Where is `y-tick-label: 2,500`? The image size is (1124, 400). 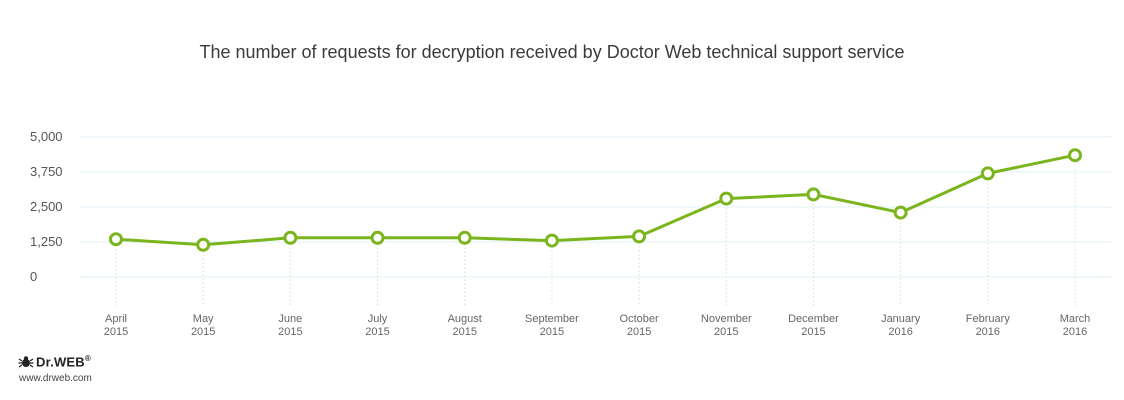 y-tick-label: 2,500 is located at coordinates (46, 206).